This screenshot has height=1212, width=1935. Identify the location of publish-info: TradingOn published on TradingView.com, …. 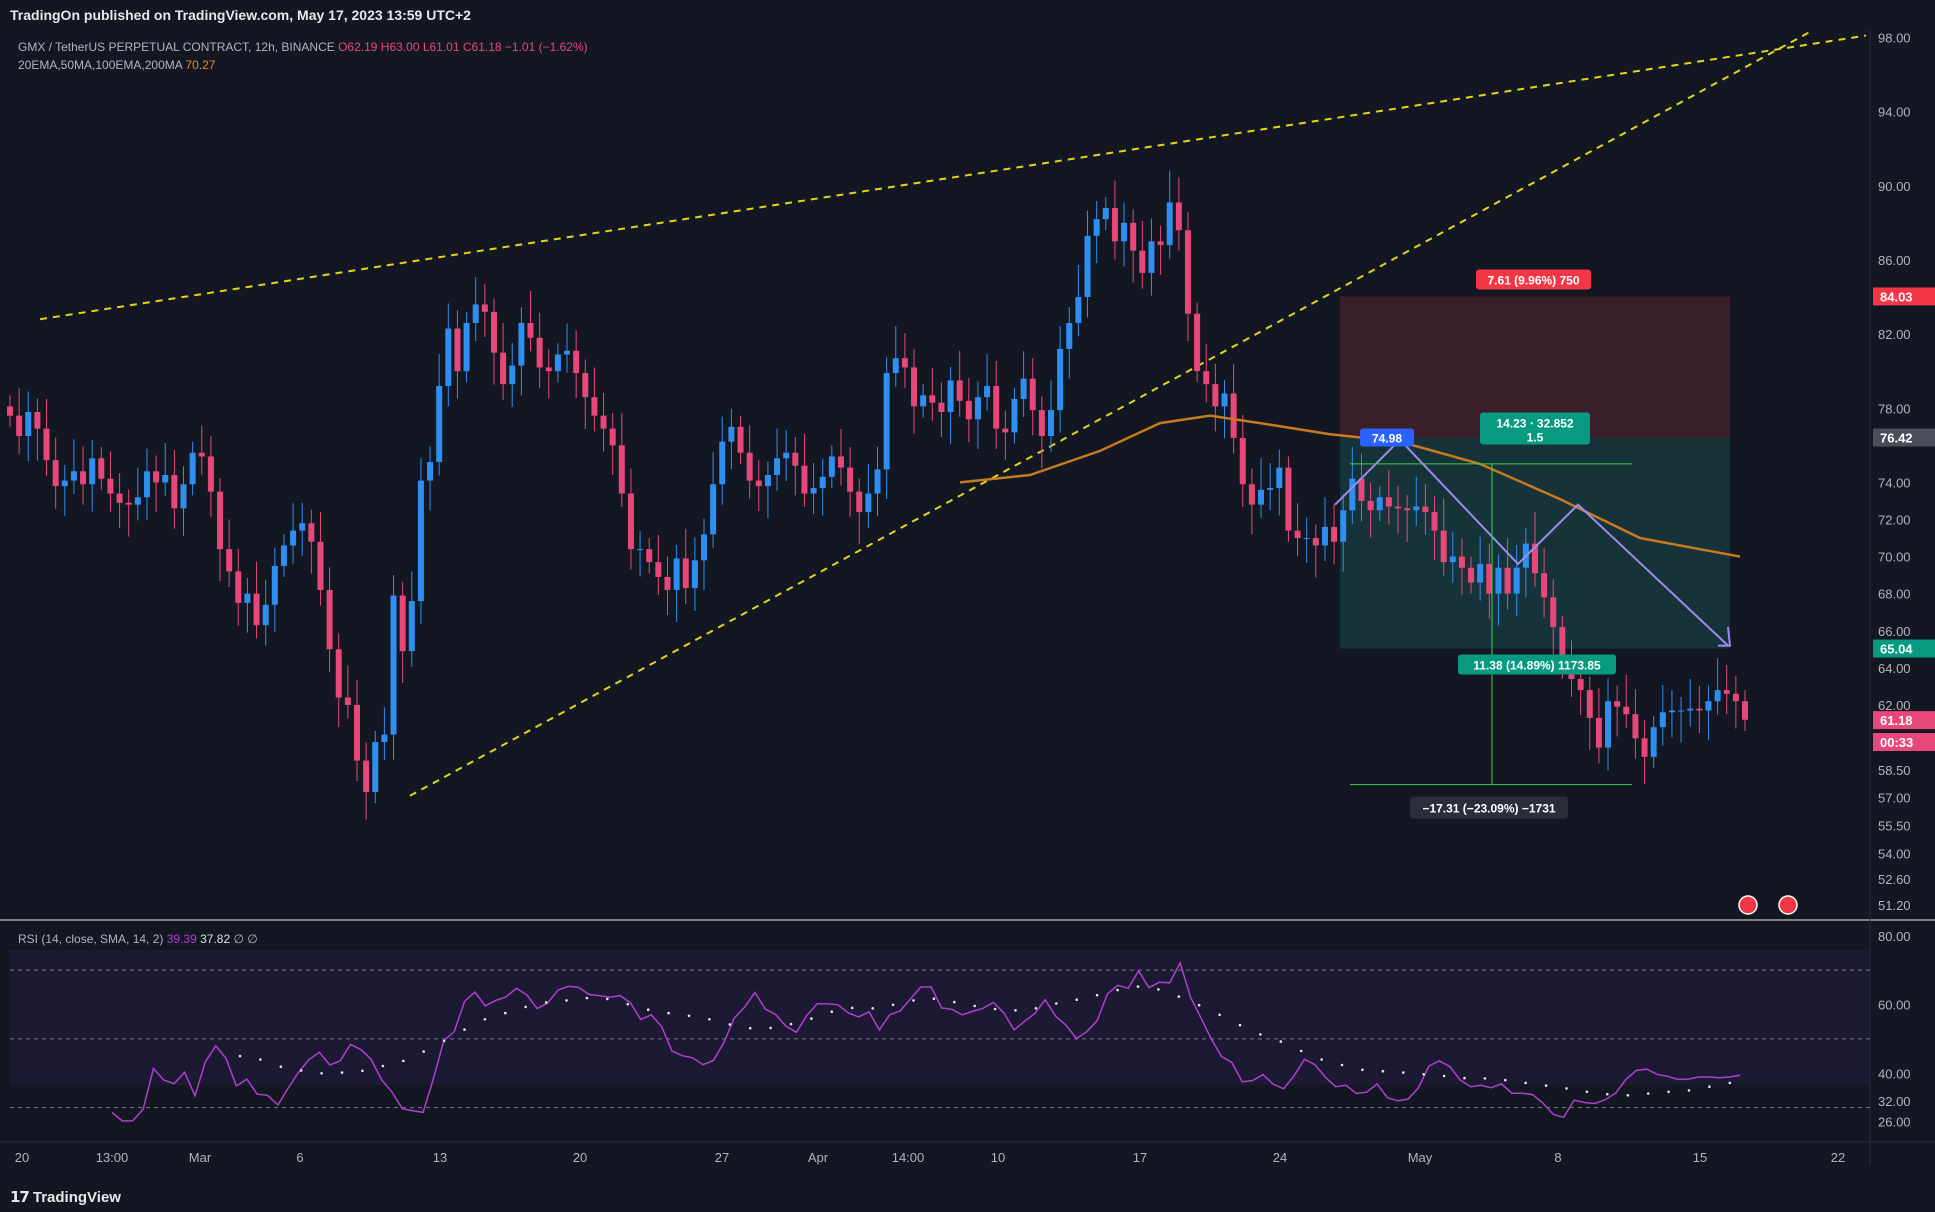
(240, 15).